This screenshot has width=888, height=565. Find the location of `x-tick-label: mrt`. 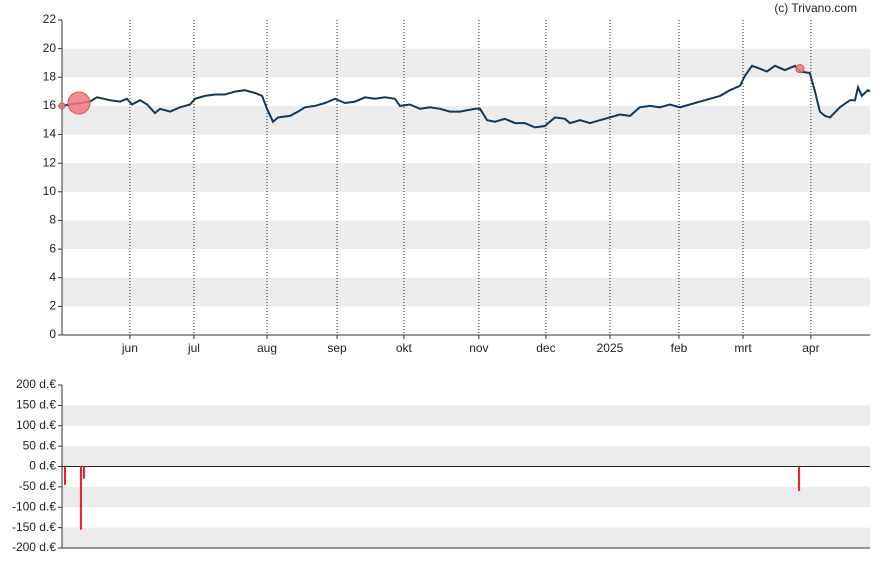

x-tick-label: mrt is located at coordinates (743, 348).